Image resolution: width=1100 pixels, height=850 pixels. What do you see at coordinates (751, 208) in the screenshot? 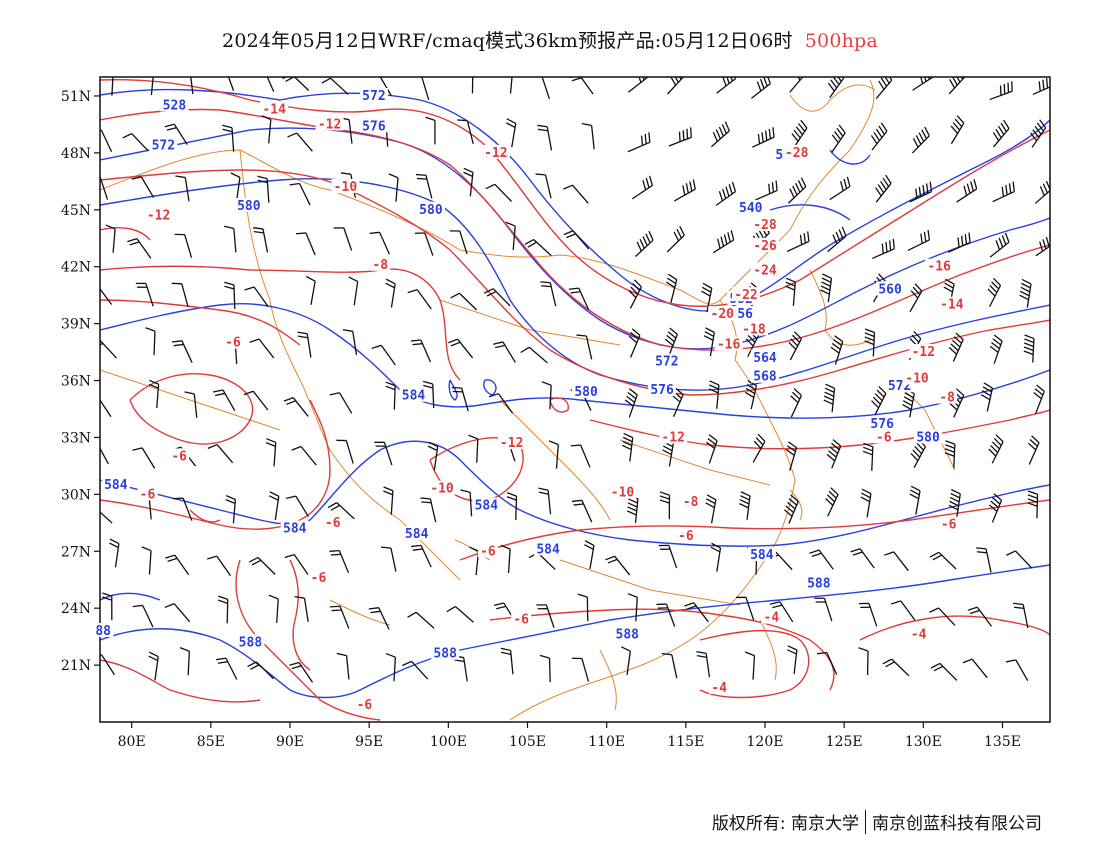
I see `height-contour-label: 540` at bounding box center [751, 208].